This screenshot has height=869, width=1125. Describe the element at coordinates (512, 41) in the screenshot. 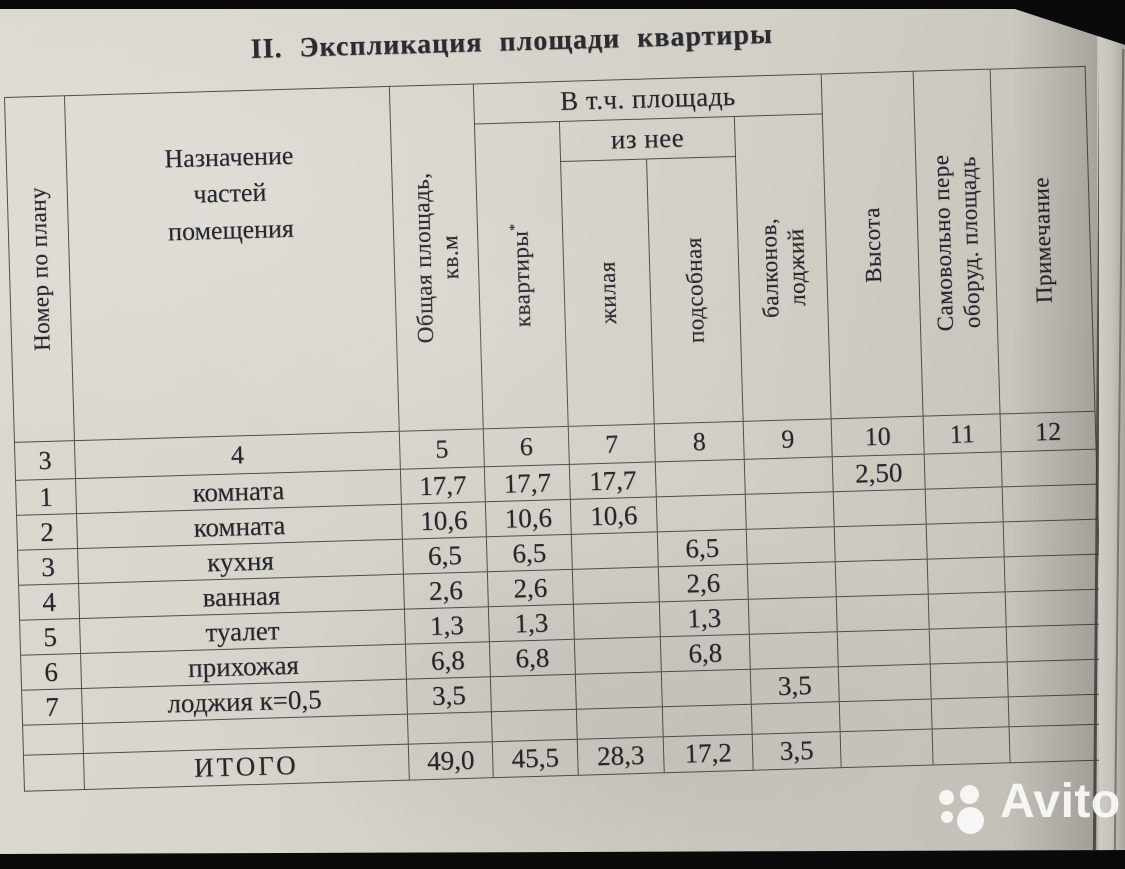

I see `page-title: II. Экспликация площади квартиры` at that location.